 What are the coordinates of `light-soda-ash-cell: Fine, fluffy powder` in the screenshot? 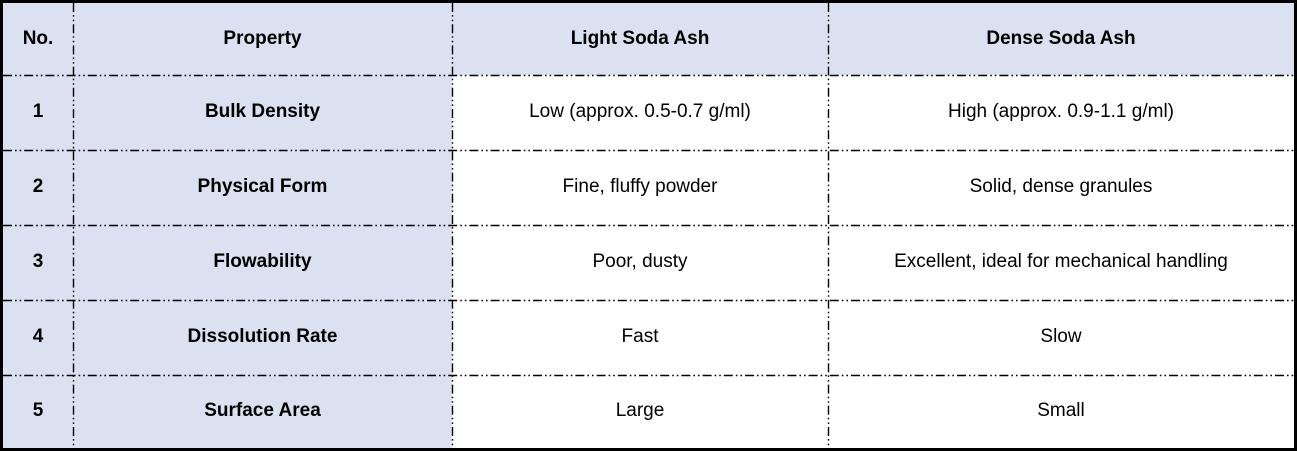 It's located at (640, 187).